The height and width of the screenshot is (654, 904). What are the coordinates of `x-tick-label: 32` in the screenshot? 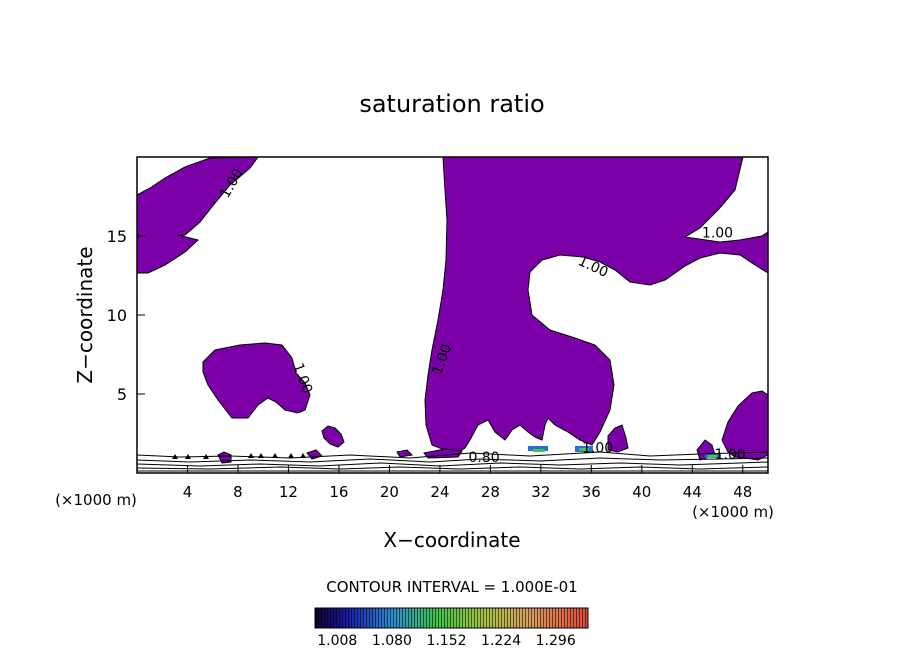 It's located at (540, 492).